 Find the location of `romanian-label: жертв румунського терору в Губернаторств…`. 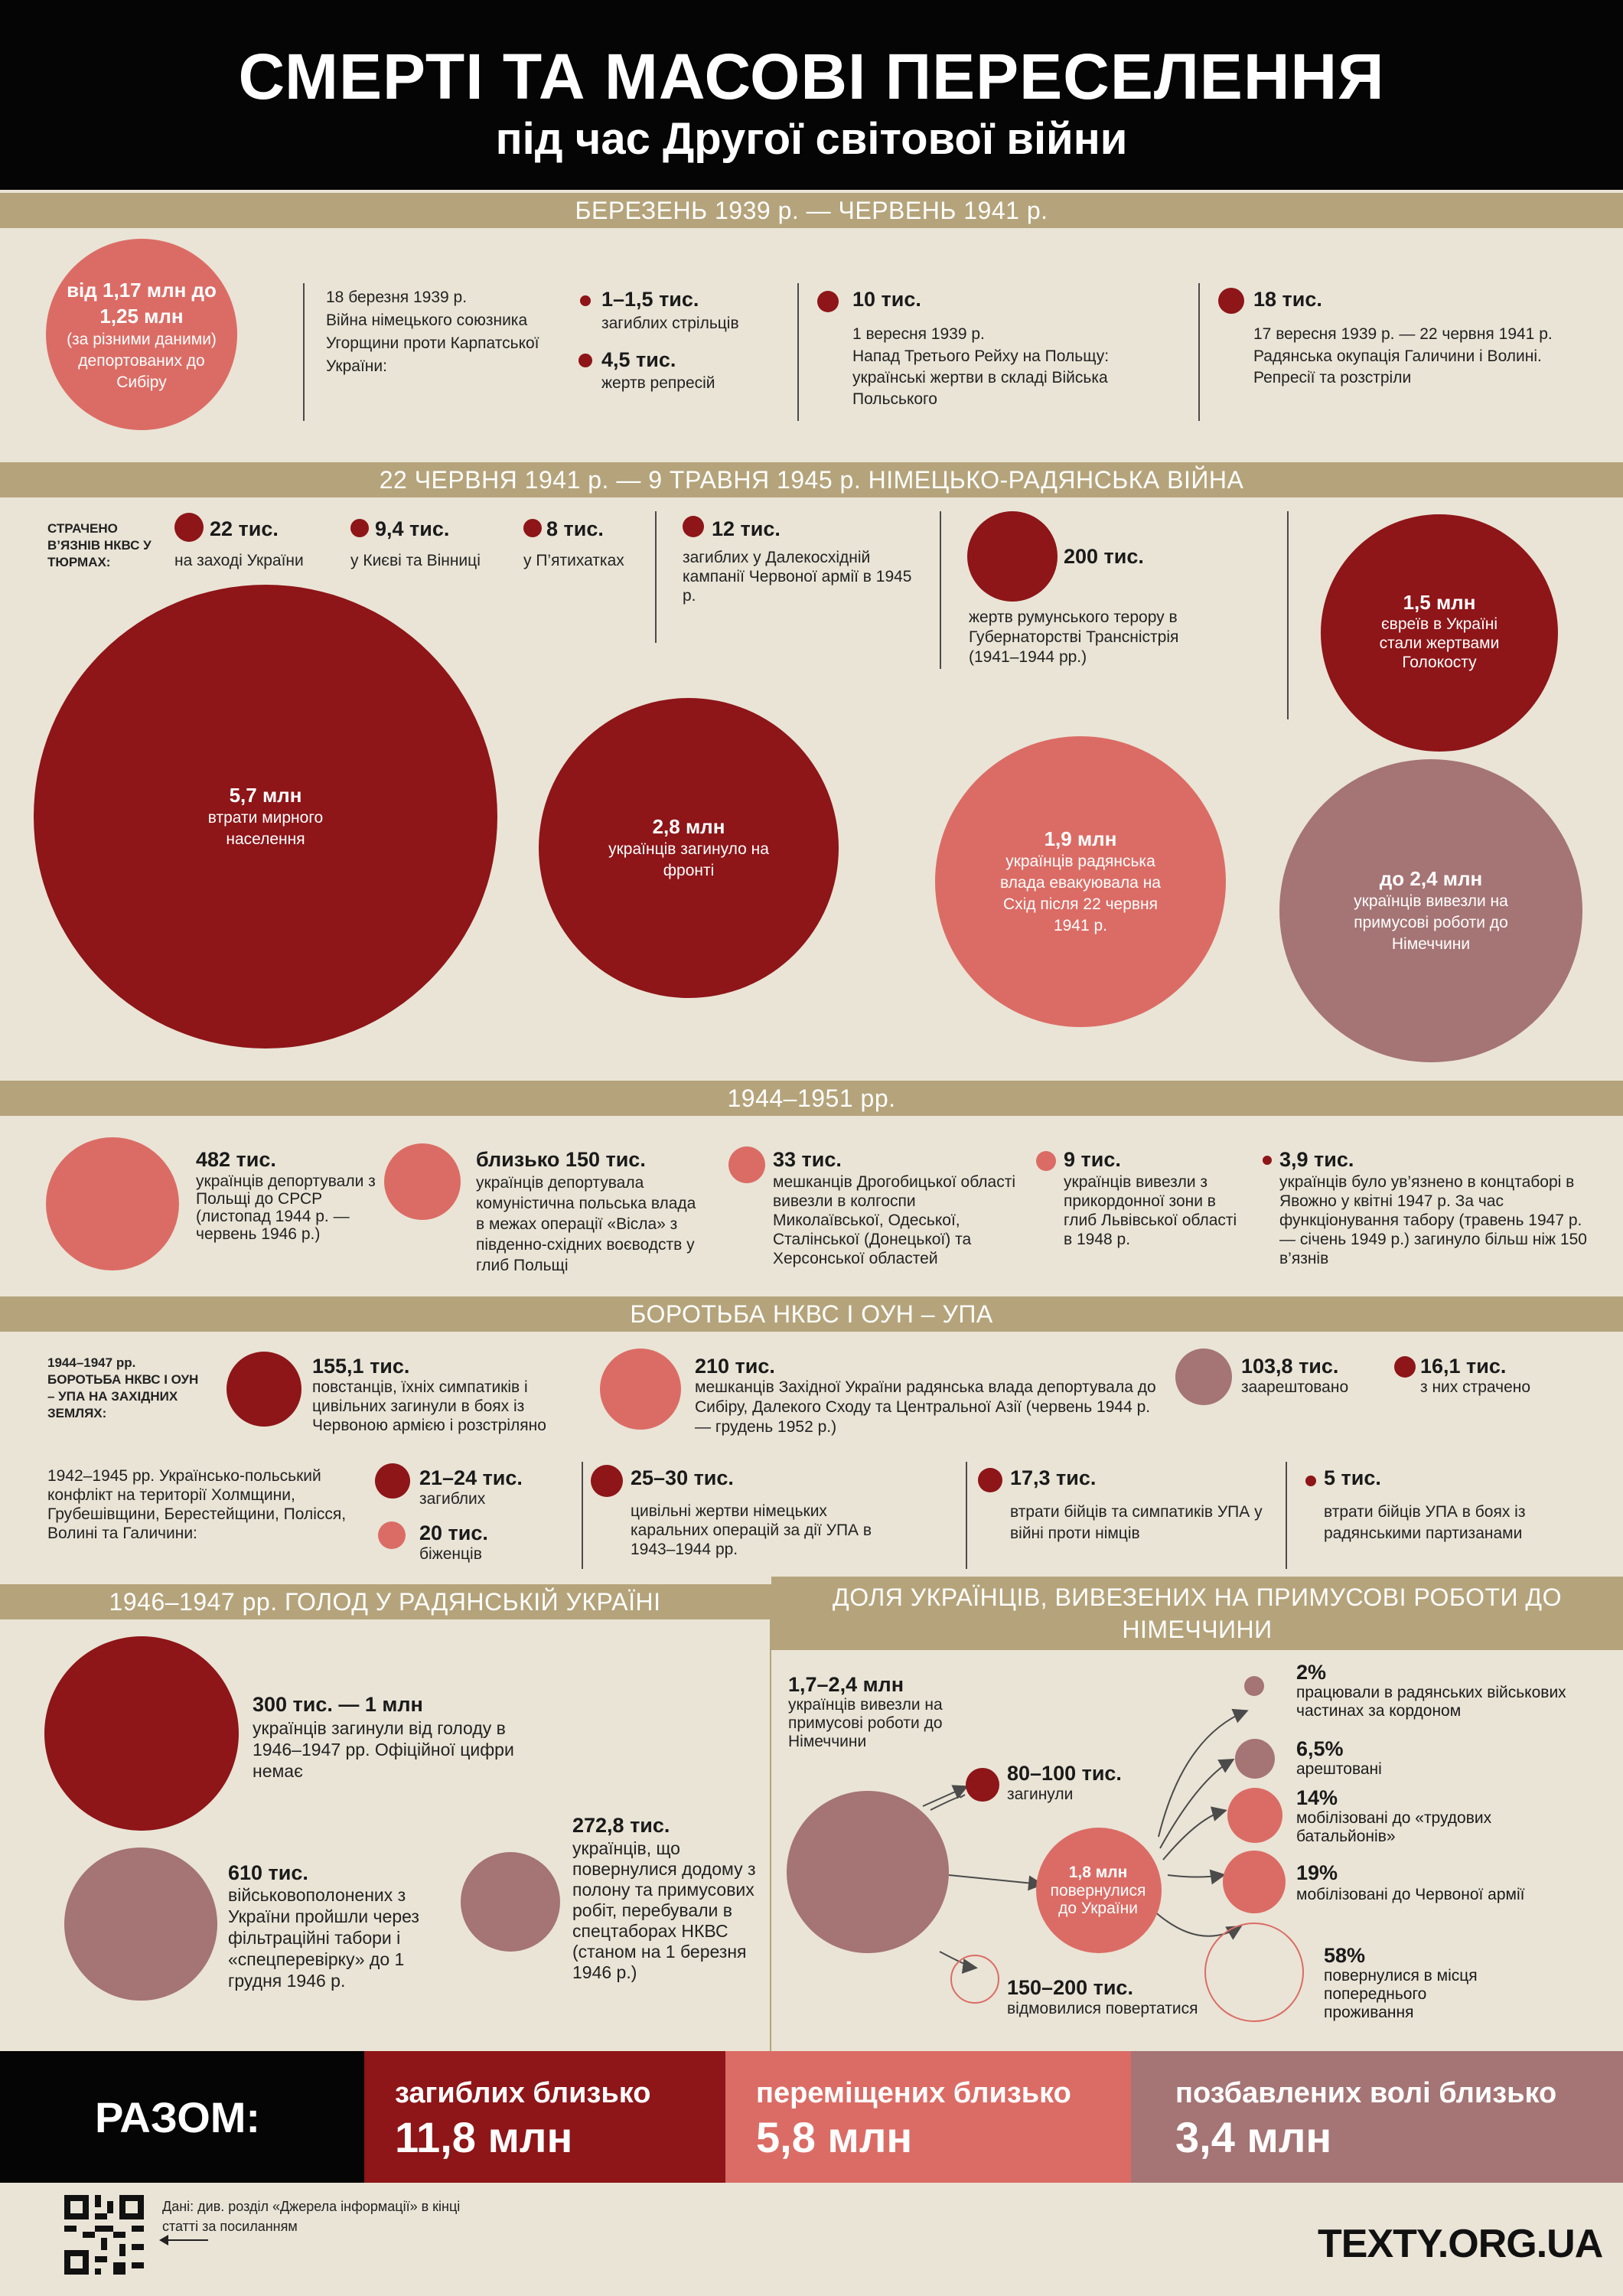

romanian-label: жертв румунського терору в Губернаторств… is located at coordinates (1074, 637).